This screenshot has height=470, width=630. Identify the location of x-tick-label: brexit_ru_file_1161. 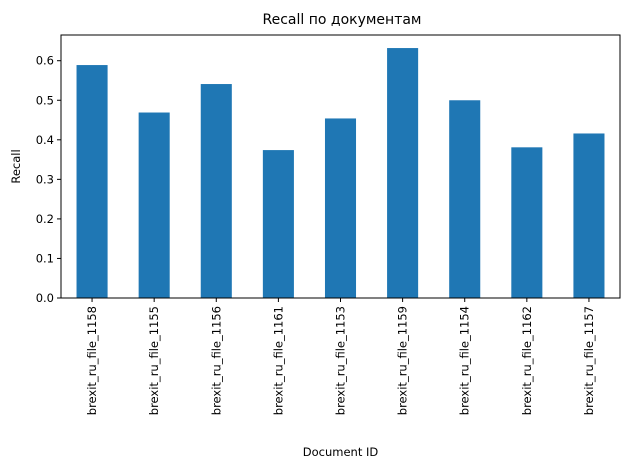
(278, 360).